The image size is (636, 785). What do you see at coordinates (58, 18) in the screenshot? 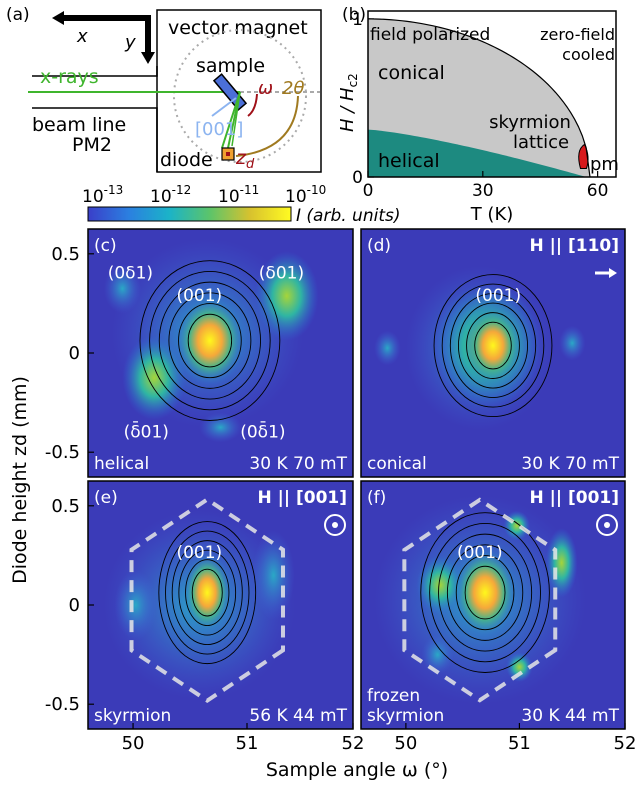
I see `x-arrow-icon` at bounding box center [58, 18].